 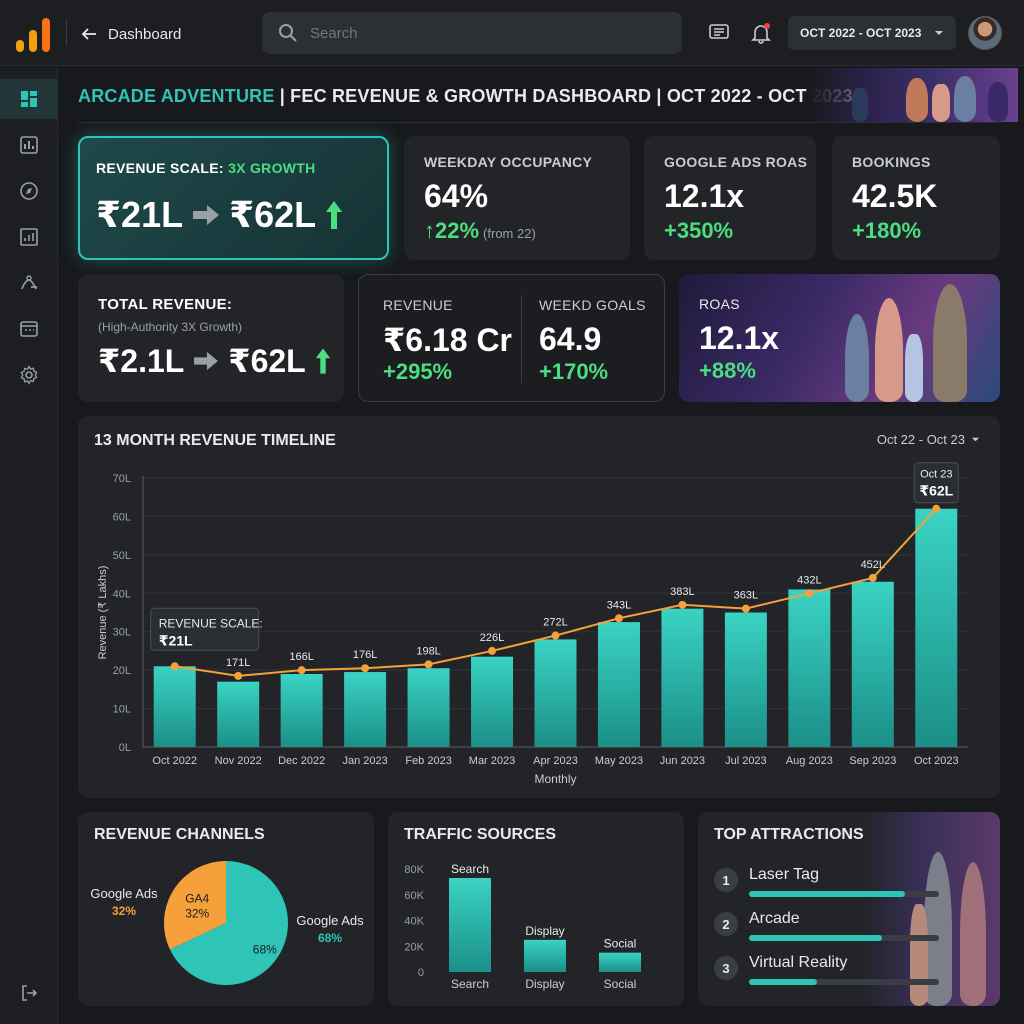 What do you see at coordinates (176, 640) in the screenshot?
I see `callout-start-value: ₹21L` at bounding box center [176, 640].